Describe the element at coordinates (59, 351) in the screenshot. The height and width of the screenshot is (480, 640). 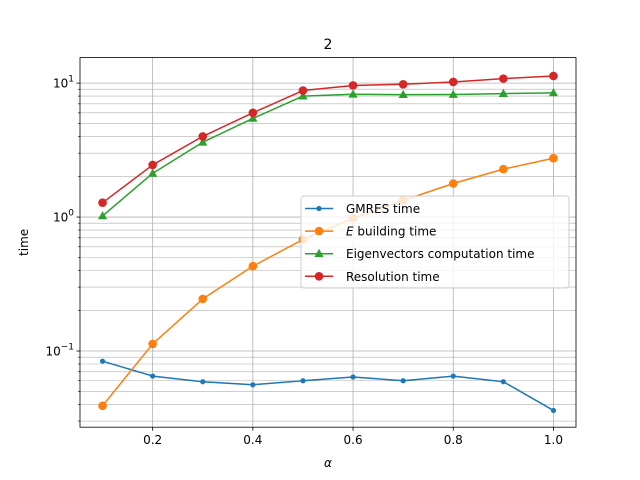
I see `y-tick-label: 10⁻¹` at that location.